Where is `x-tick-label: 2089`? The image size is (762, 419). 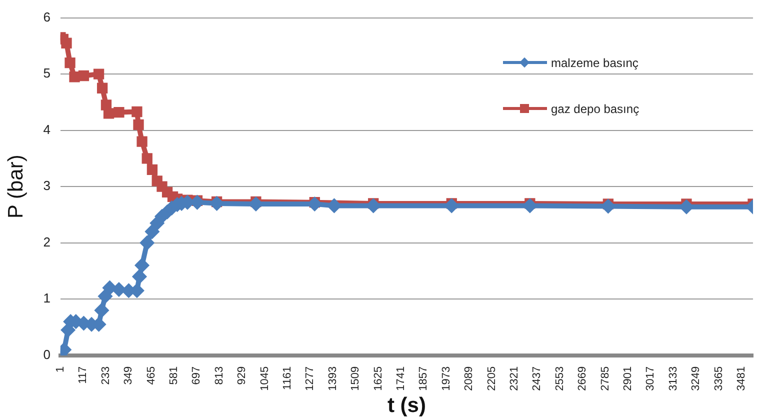 x-tick-label: 2089 is located at coordinates (469, 378).